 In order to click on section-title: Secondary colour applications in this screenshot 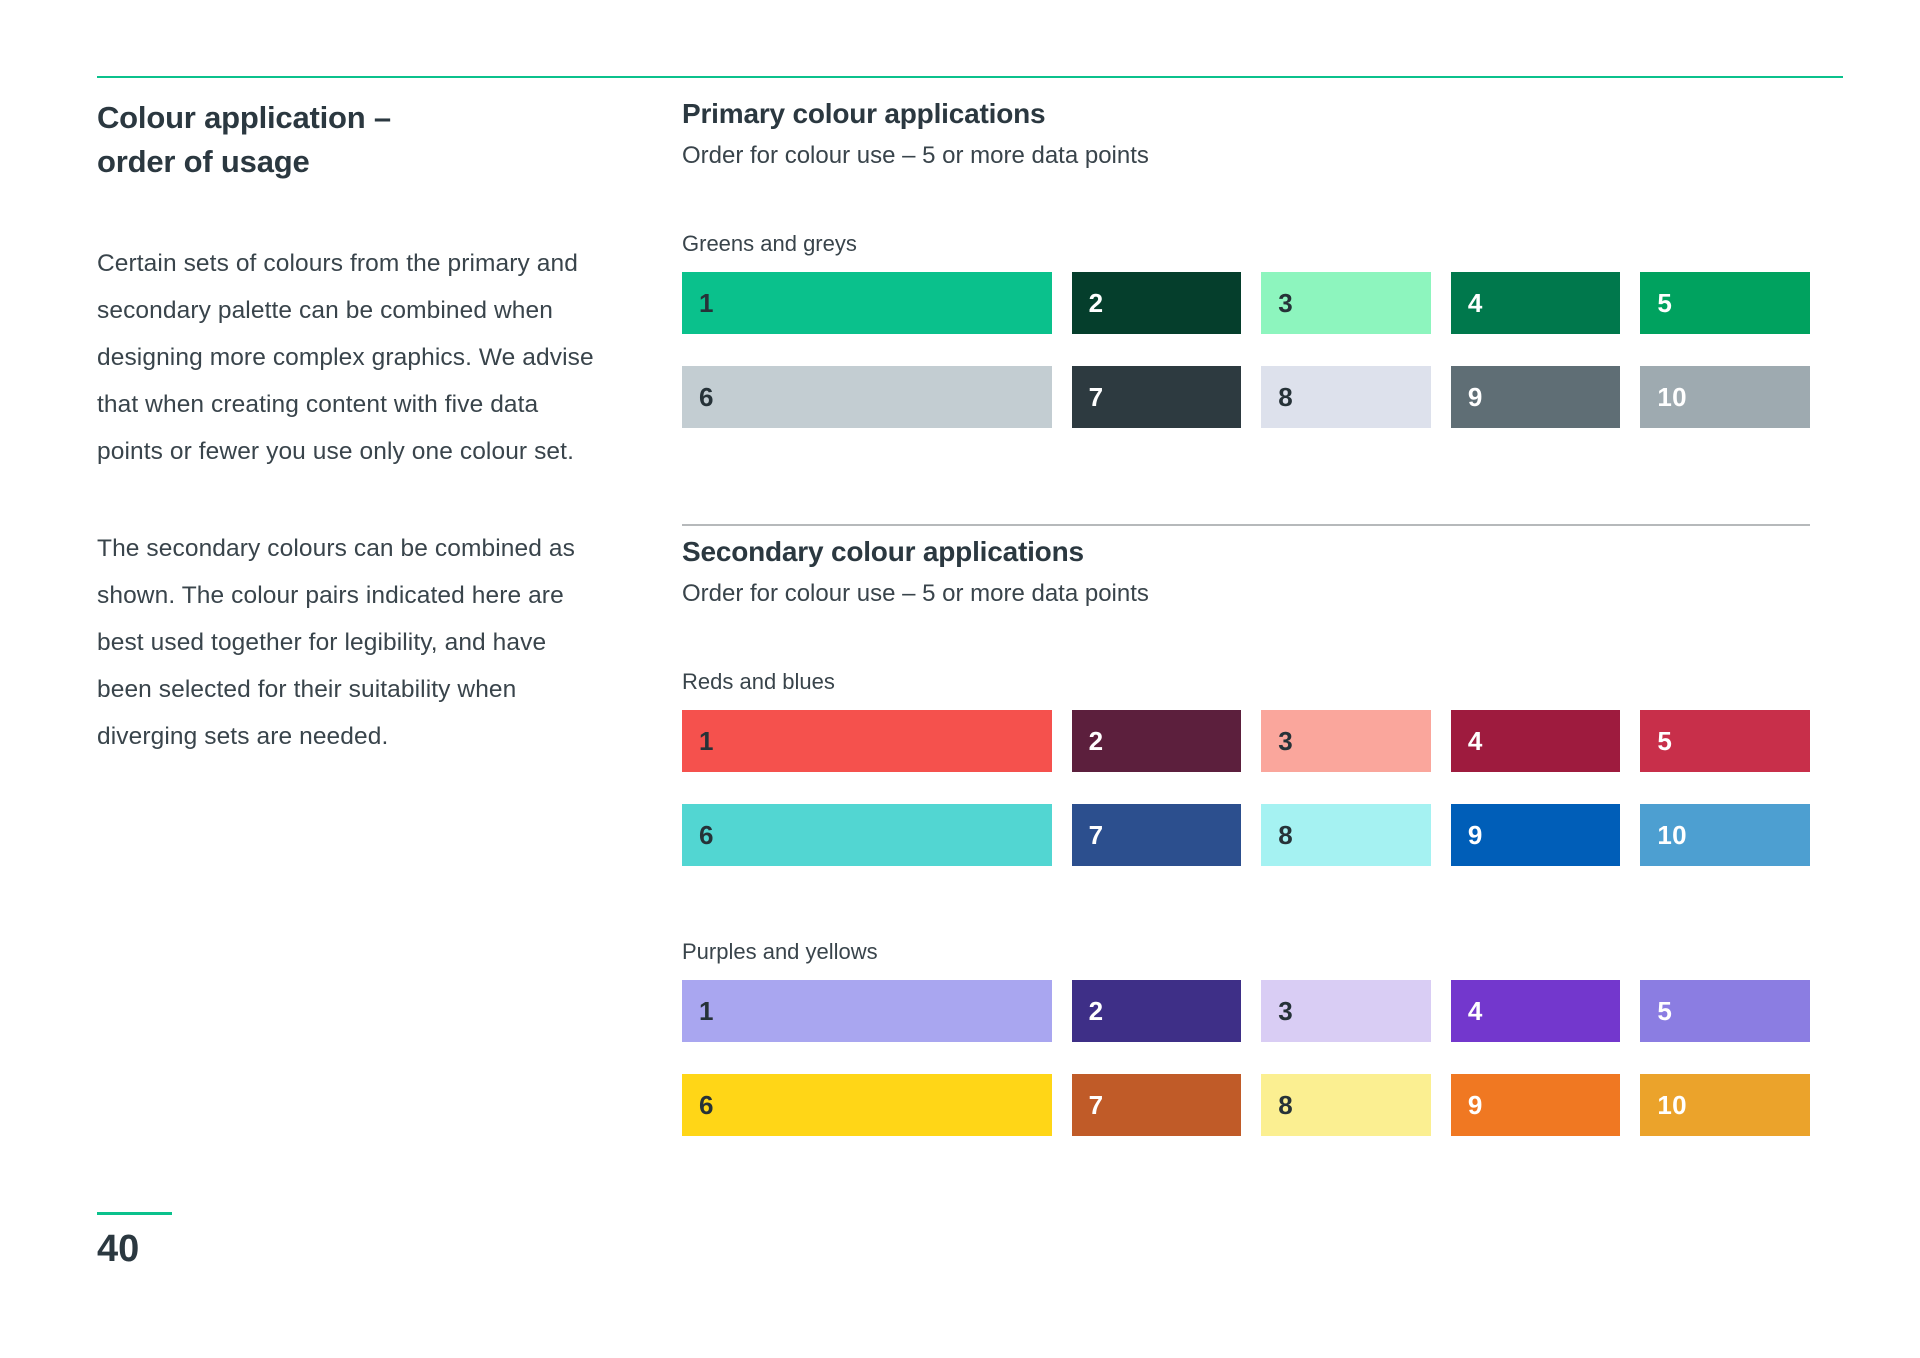, I will do `click(883, 551)`.